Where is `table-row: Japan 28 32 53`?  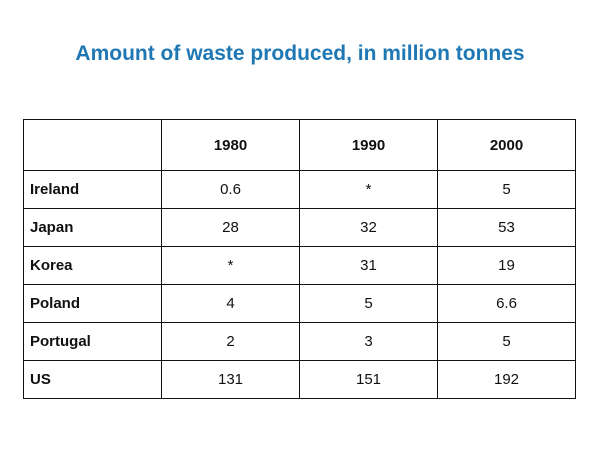
table-row: Japan 28 32 53 is located at coordinates (299, 227).